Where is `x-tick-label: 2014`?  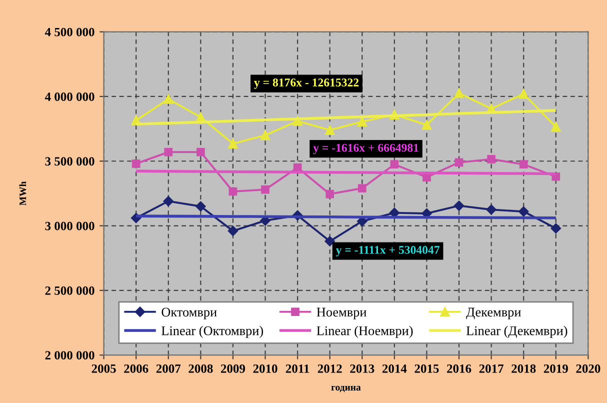
x-tick-label: 2014 is located at coordinates (394, 368).